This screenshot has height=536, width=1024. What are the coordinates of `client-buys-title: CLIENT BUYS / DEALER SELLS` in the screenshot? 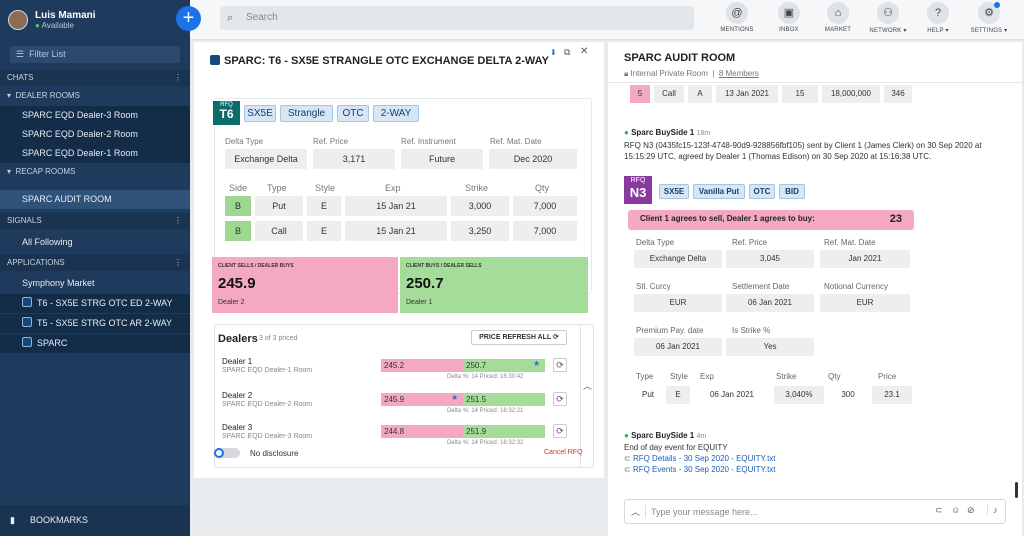 It's located at (444, 266).